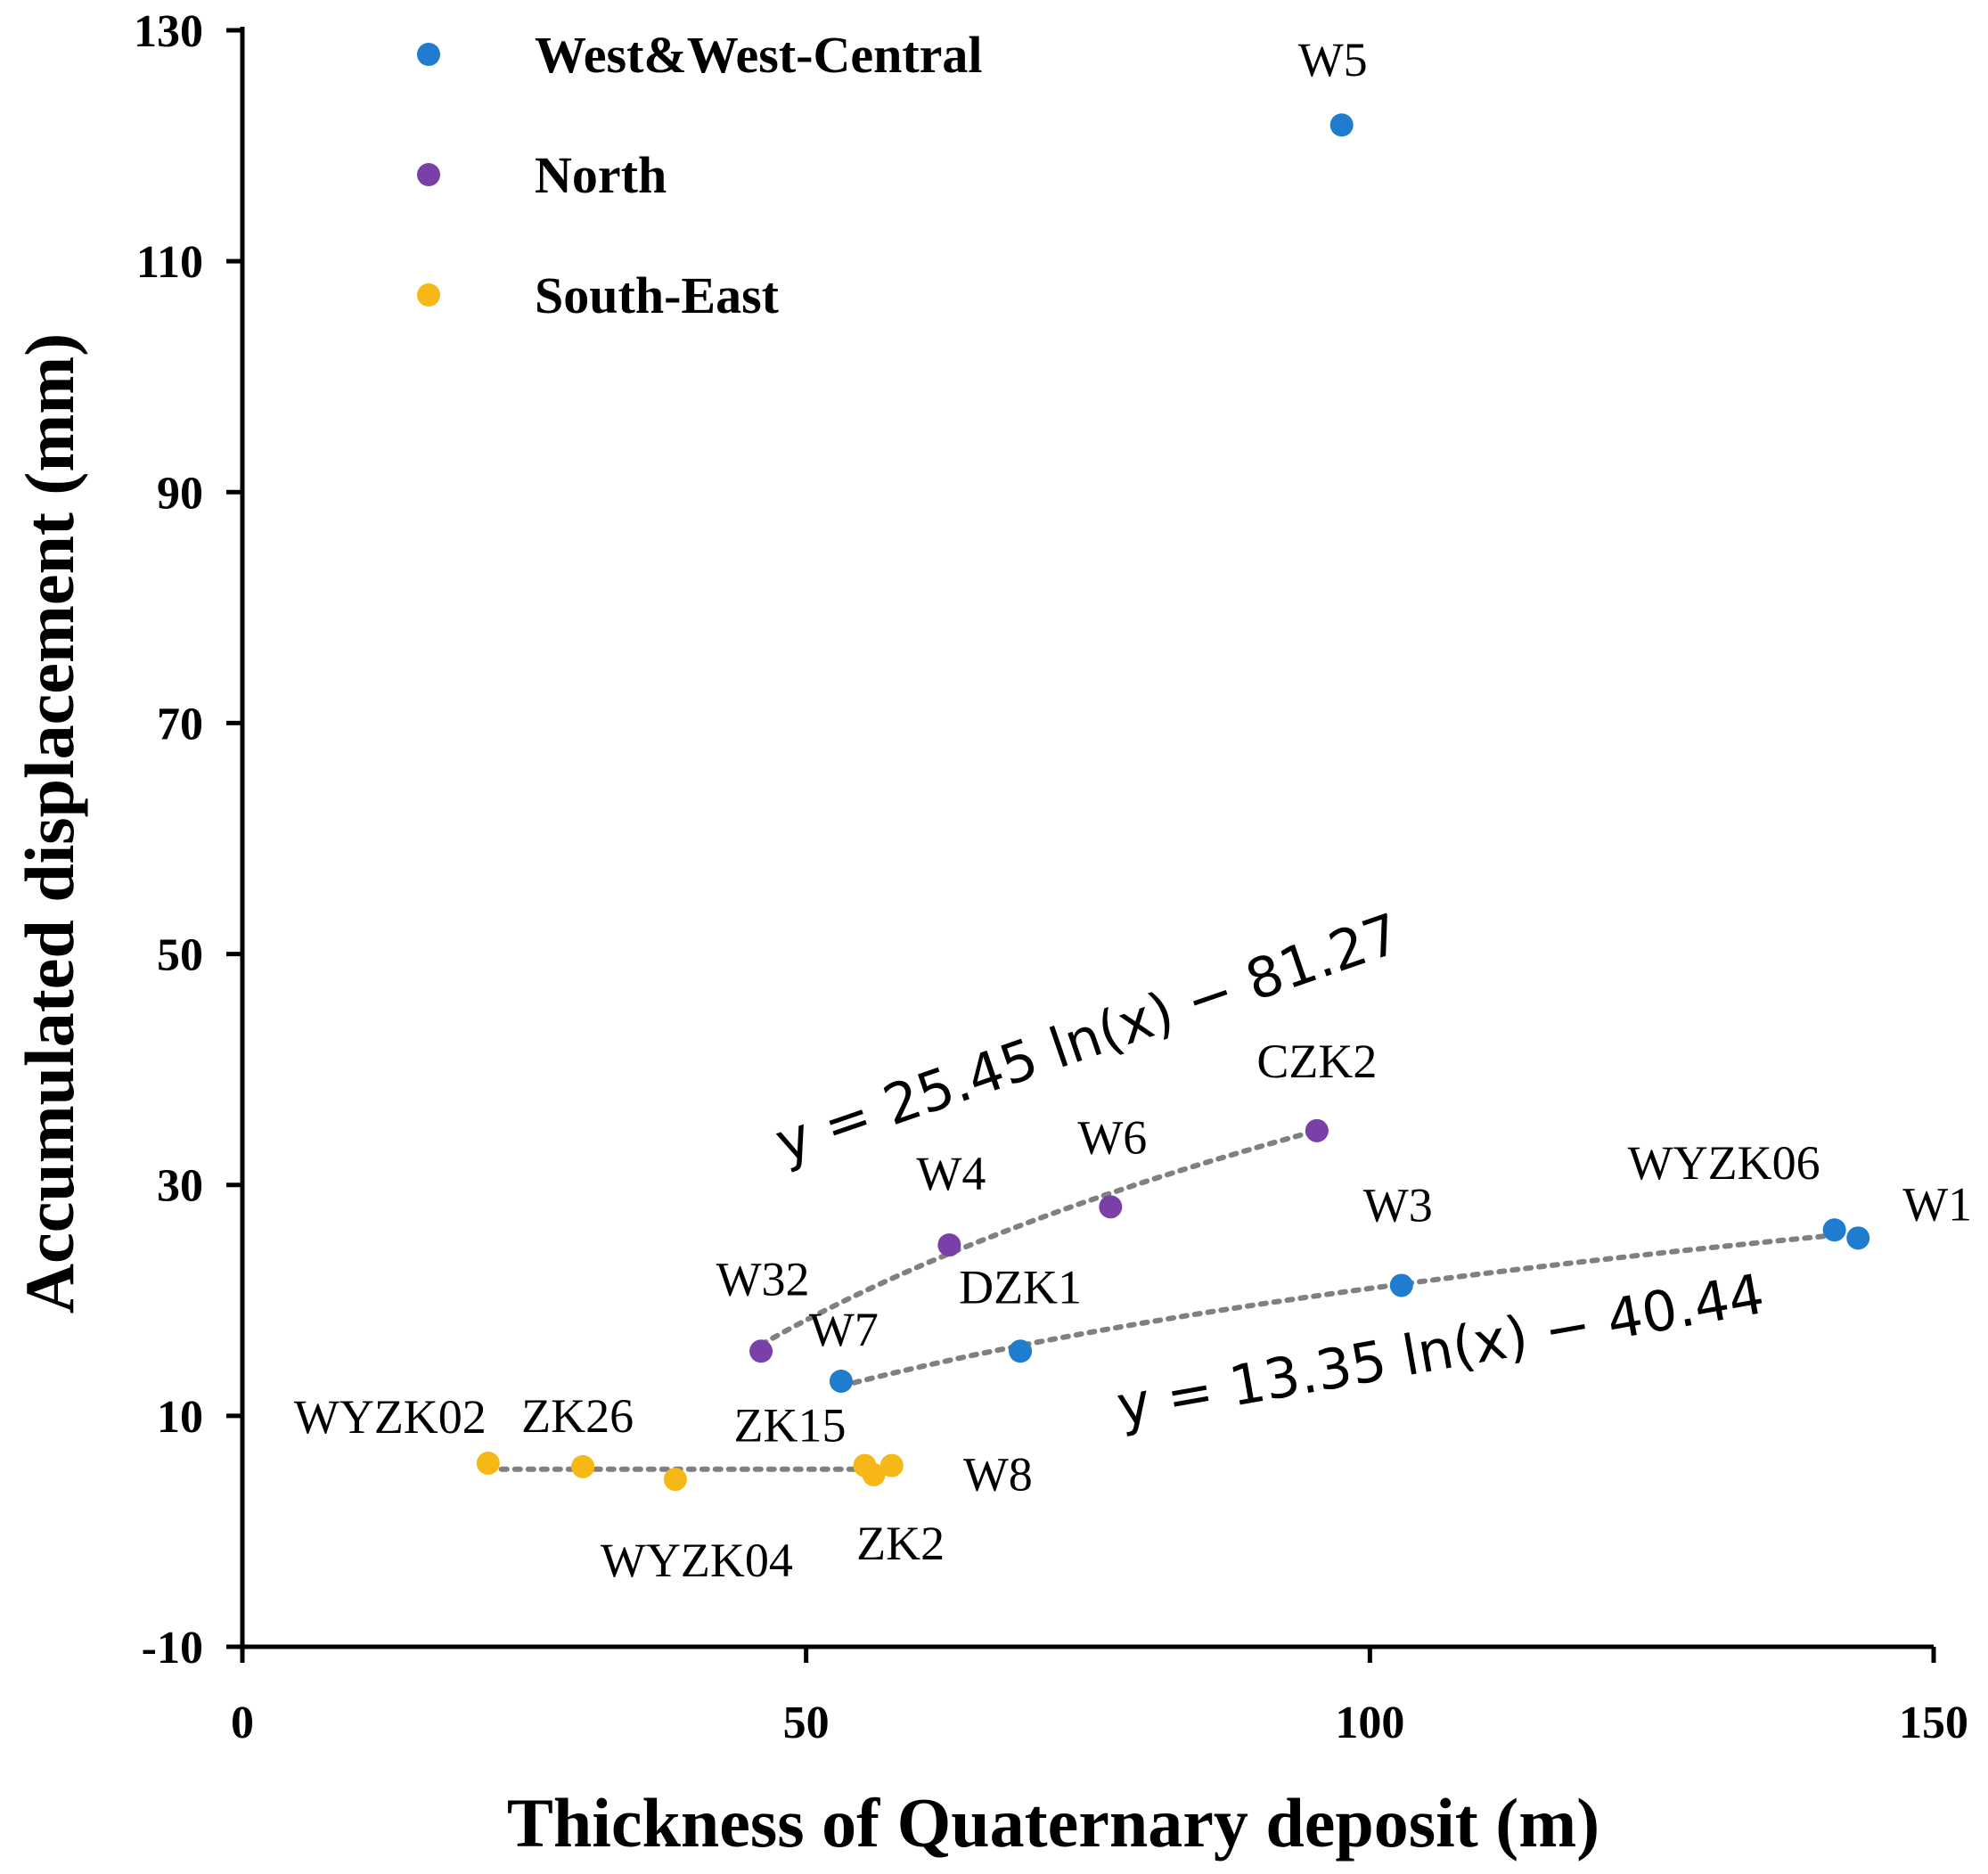 This screenshot has height=1874, width=1988. What do you see at coordinates (180, 724) in the screenshot?
I see `y-tick-label: 70` at bounding box center [180, 724].